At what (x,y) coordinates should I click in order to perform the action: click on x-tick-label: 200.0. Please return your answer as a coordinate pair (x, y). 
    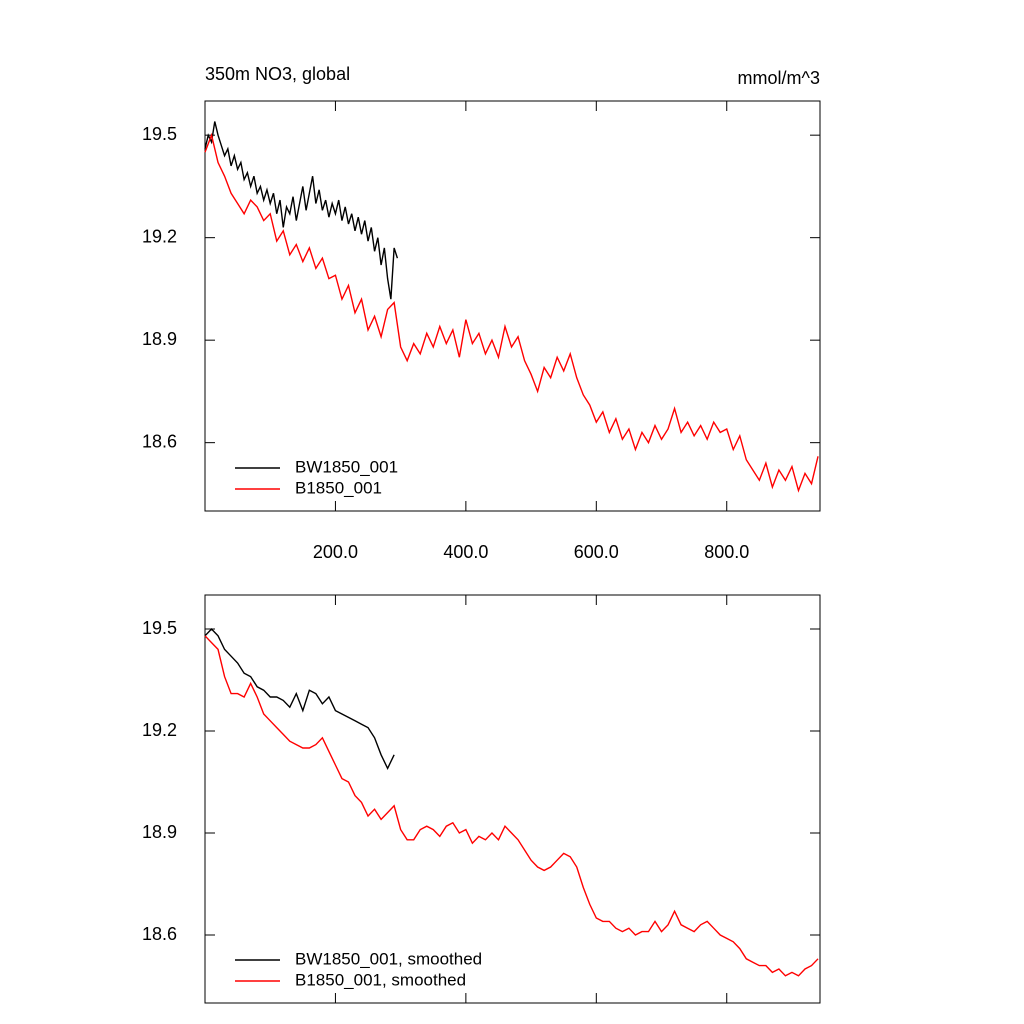
    Looking at the image, I should click on (335, 552).